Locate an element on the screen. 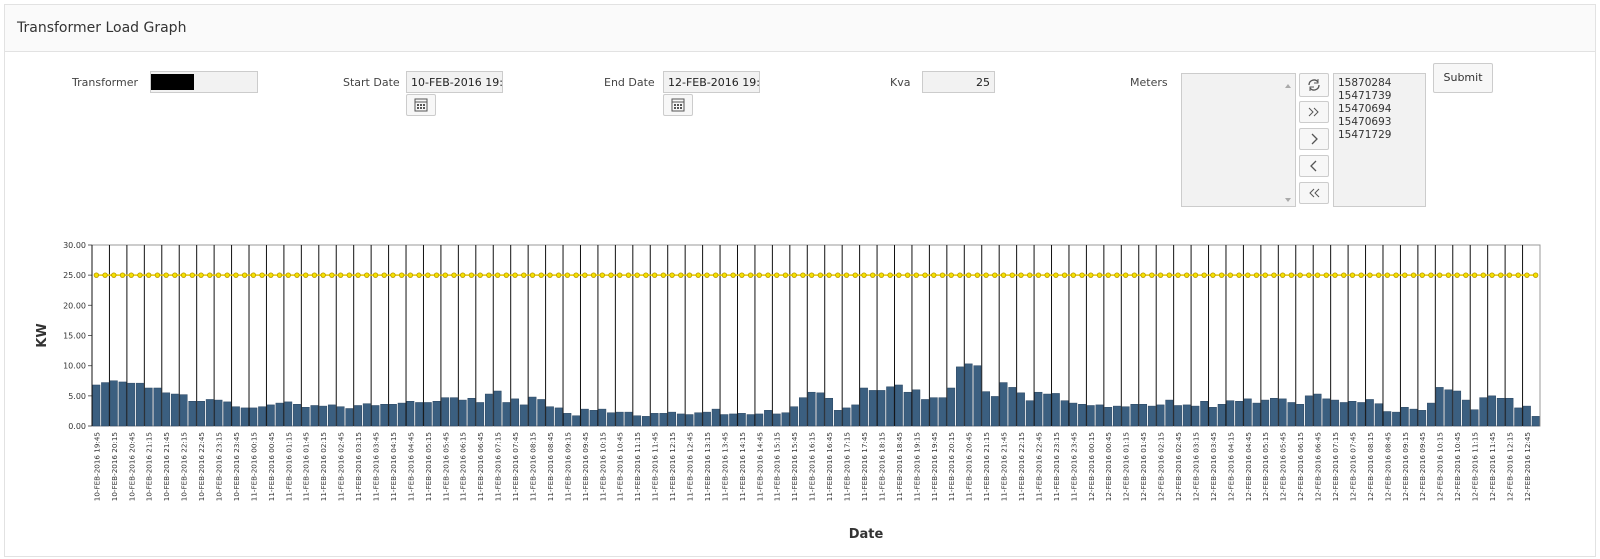 This screenshot has height=559, width=1600. transformer-label: Transformer is located at coordinates (105, 82).